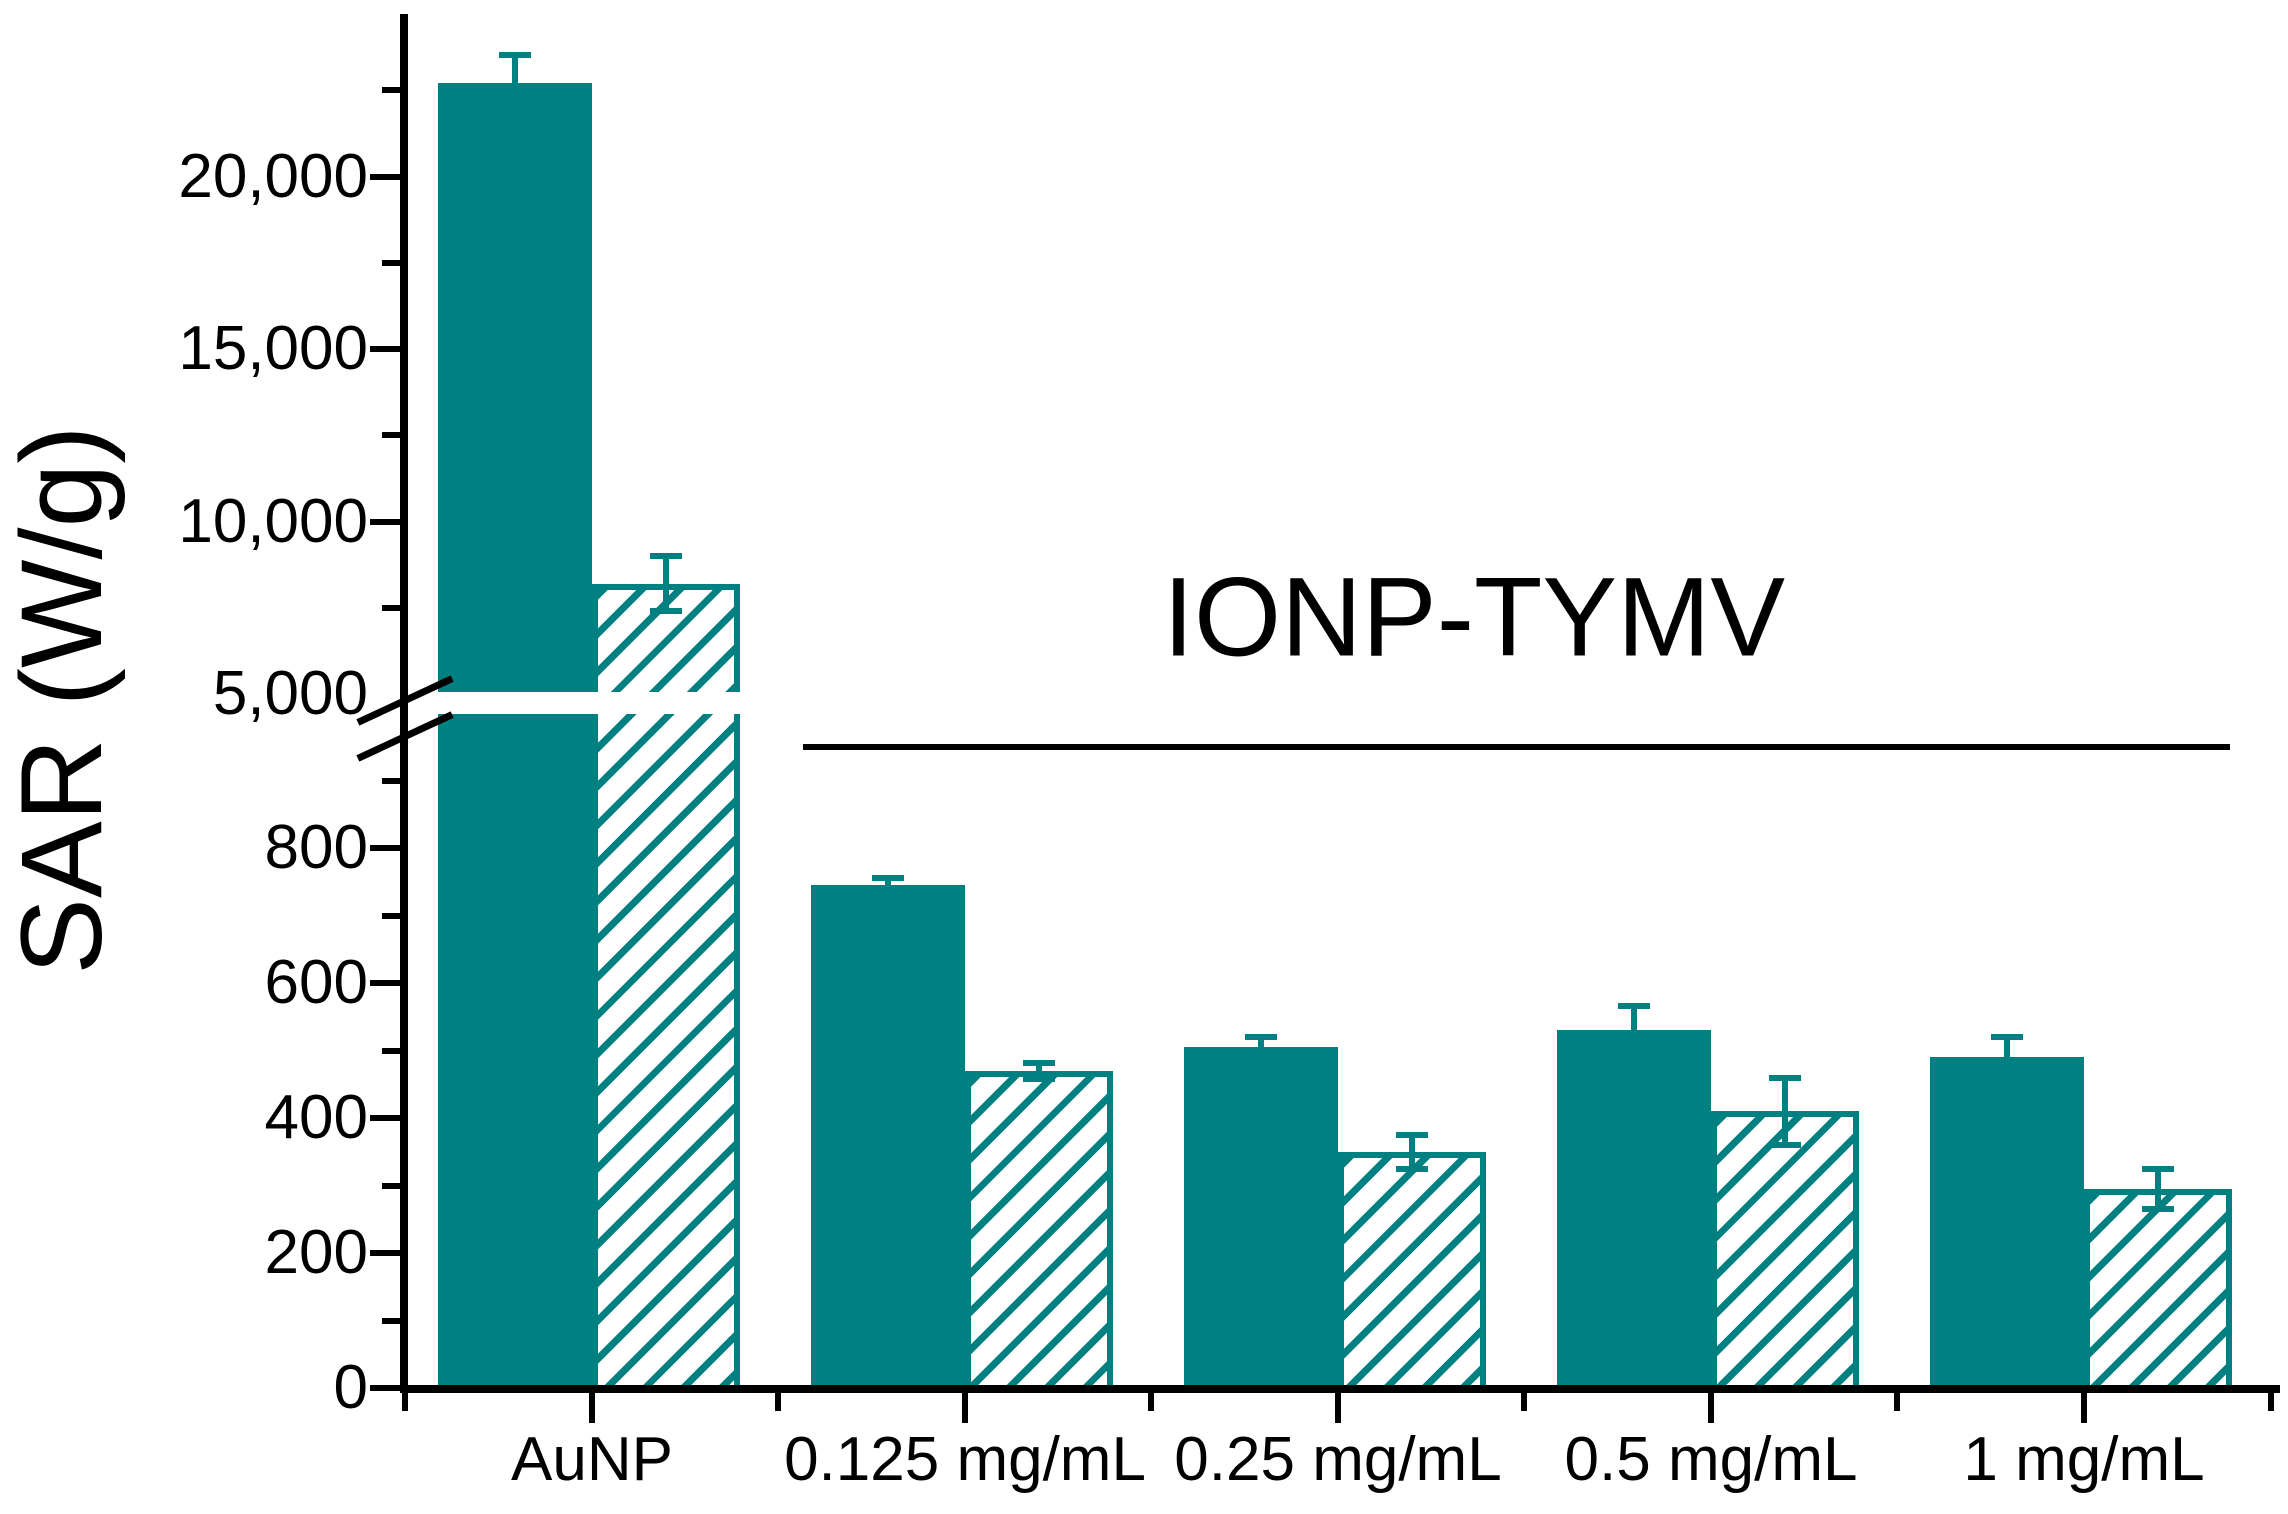  I want to click on error-bar-hatched-0-5-mg-ml-cap-bottom, so click(1785, 1145).